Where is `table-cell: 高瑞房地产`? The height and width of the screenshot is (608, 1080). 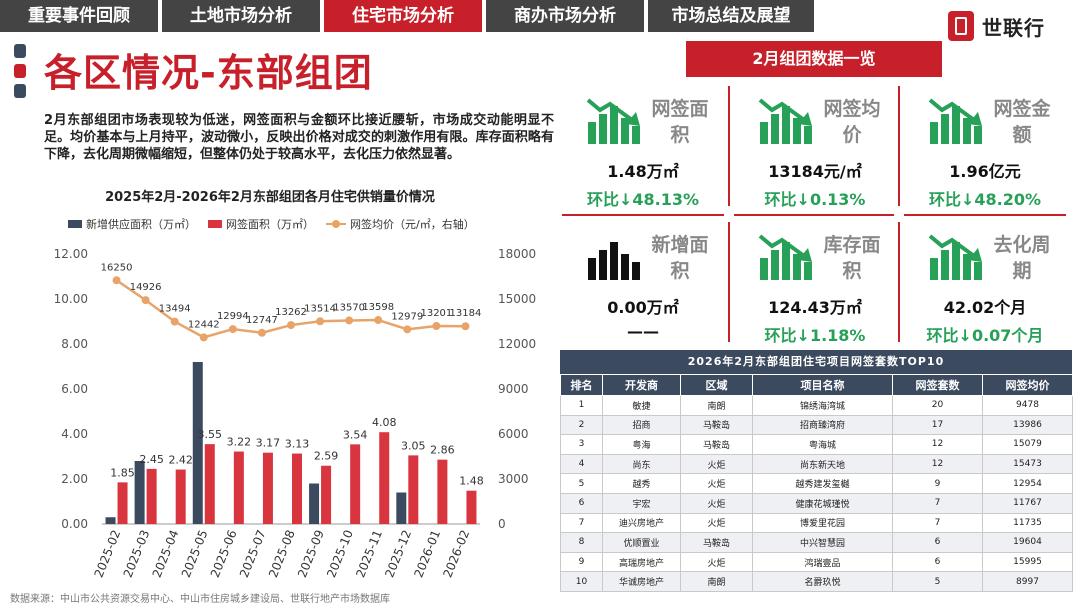 table-cell: 高瑞房地产 is located at coordinates (641, 562).